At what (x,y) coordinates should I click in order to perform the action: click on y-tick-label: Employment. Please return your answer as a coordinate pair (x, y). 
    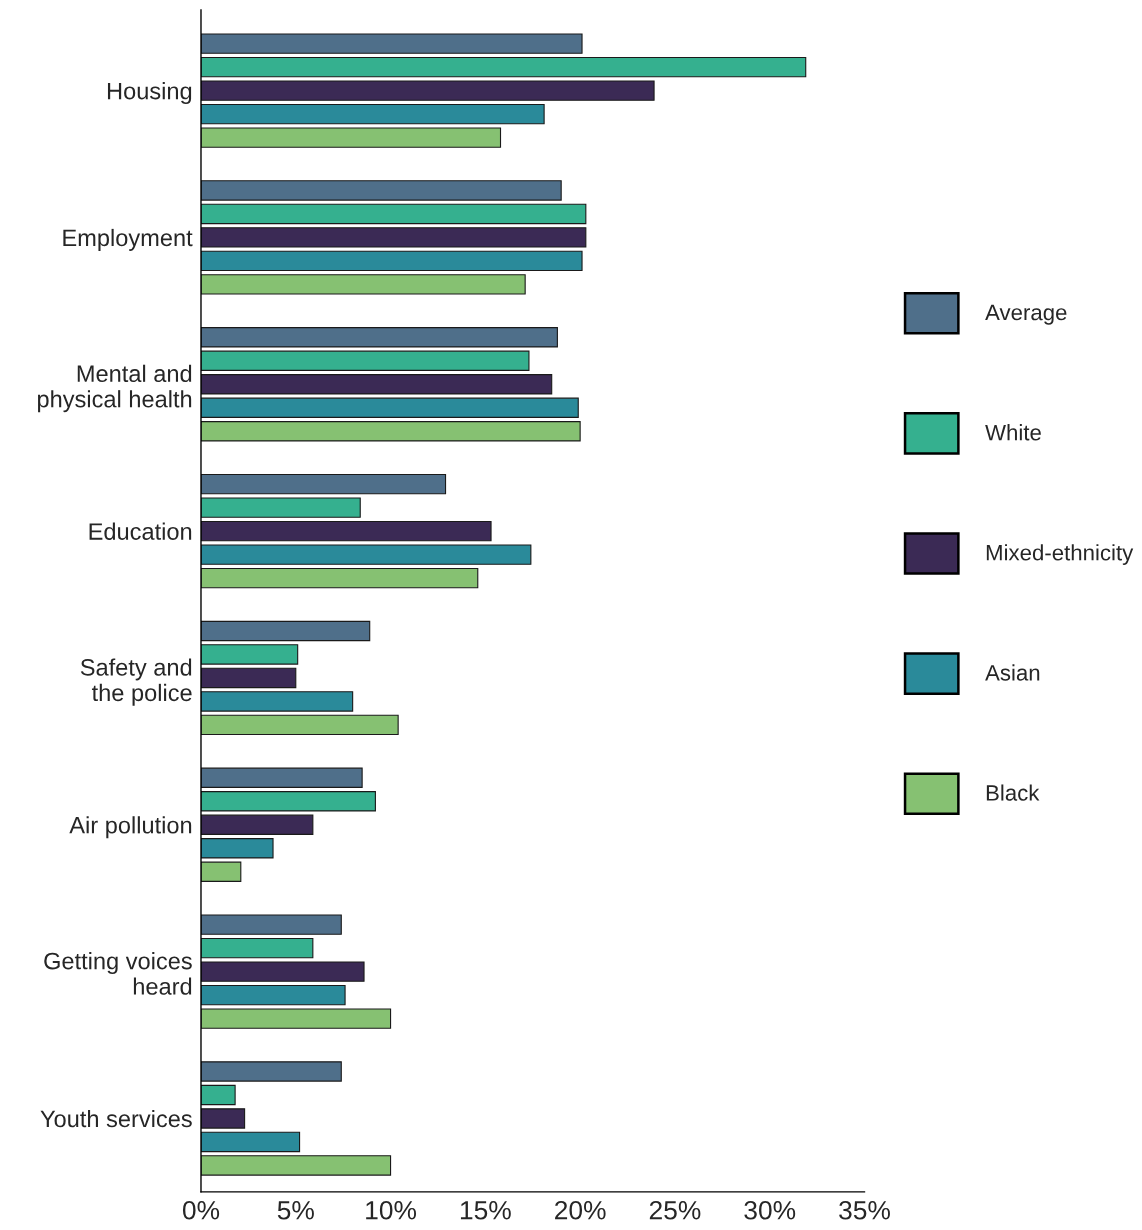
    Looking at the image, I should click on (128, 239).